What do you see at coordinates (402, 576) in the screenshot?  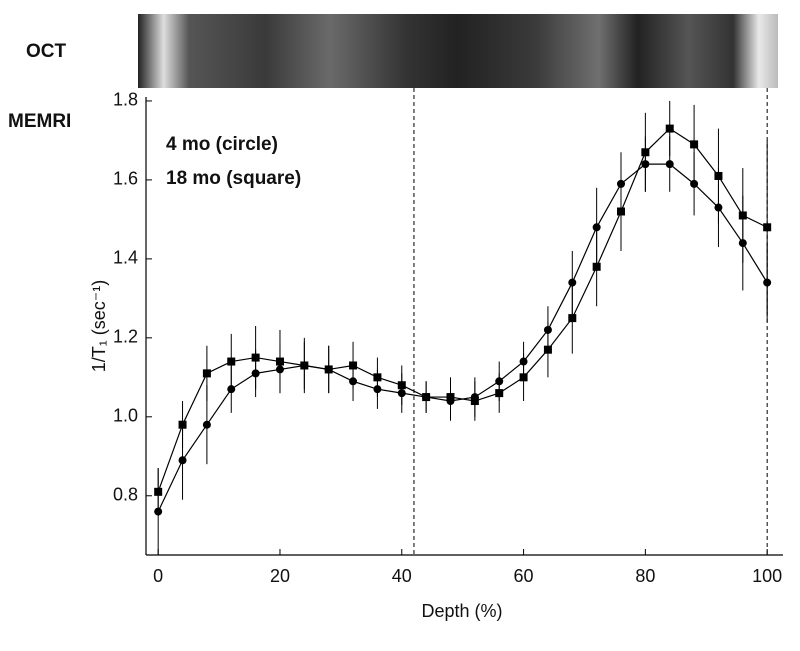 I see `x-tick-label: 40` at bounding box center [402, 576].